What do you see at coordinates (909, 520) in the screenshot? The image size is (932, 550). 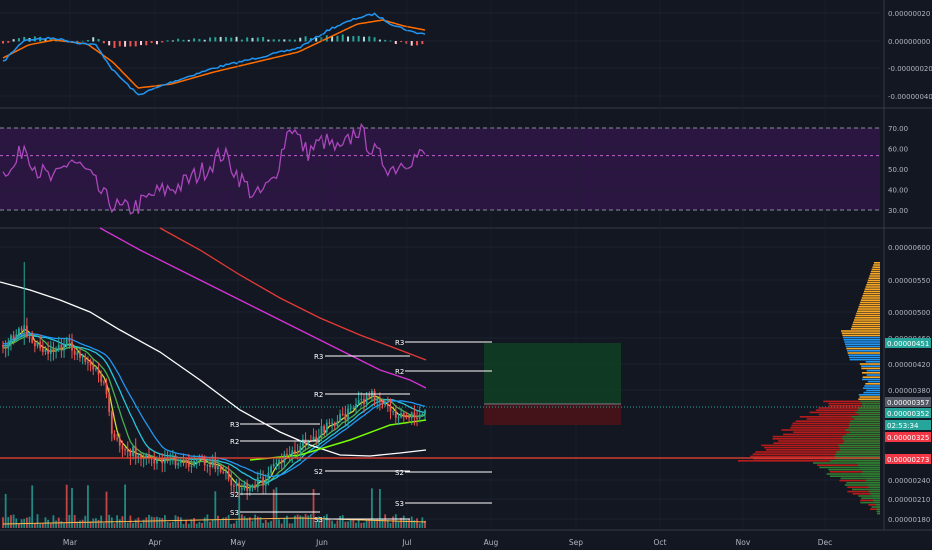 I see `price-tick-label: 0.00000180` at bounding box center [909, 520].